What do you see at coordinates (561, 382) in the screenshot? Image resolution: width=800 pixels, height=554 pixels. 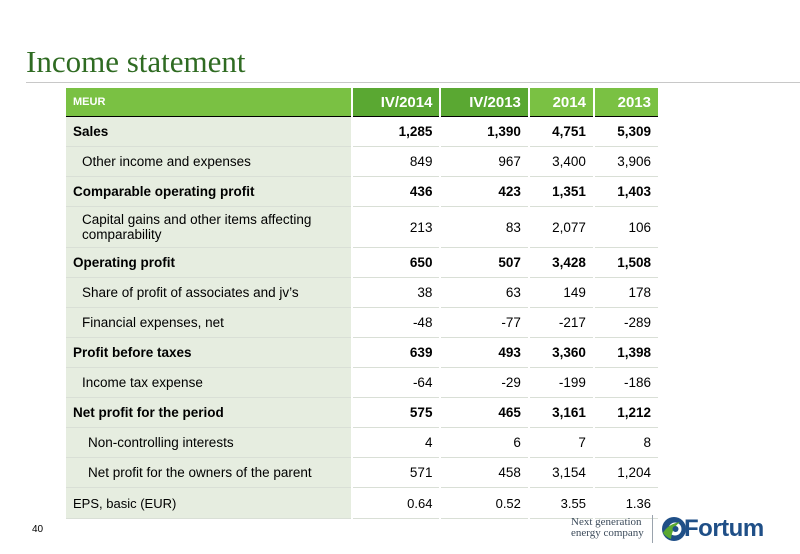 I see `row-value: -199` at bounding box center [561, 382].